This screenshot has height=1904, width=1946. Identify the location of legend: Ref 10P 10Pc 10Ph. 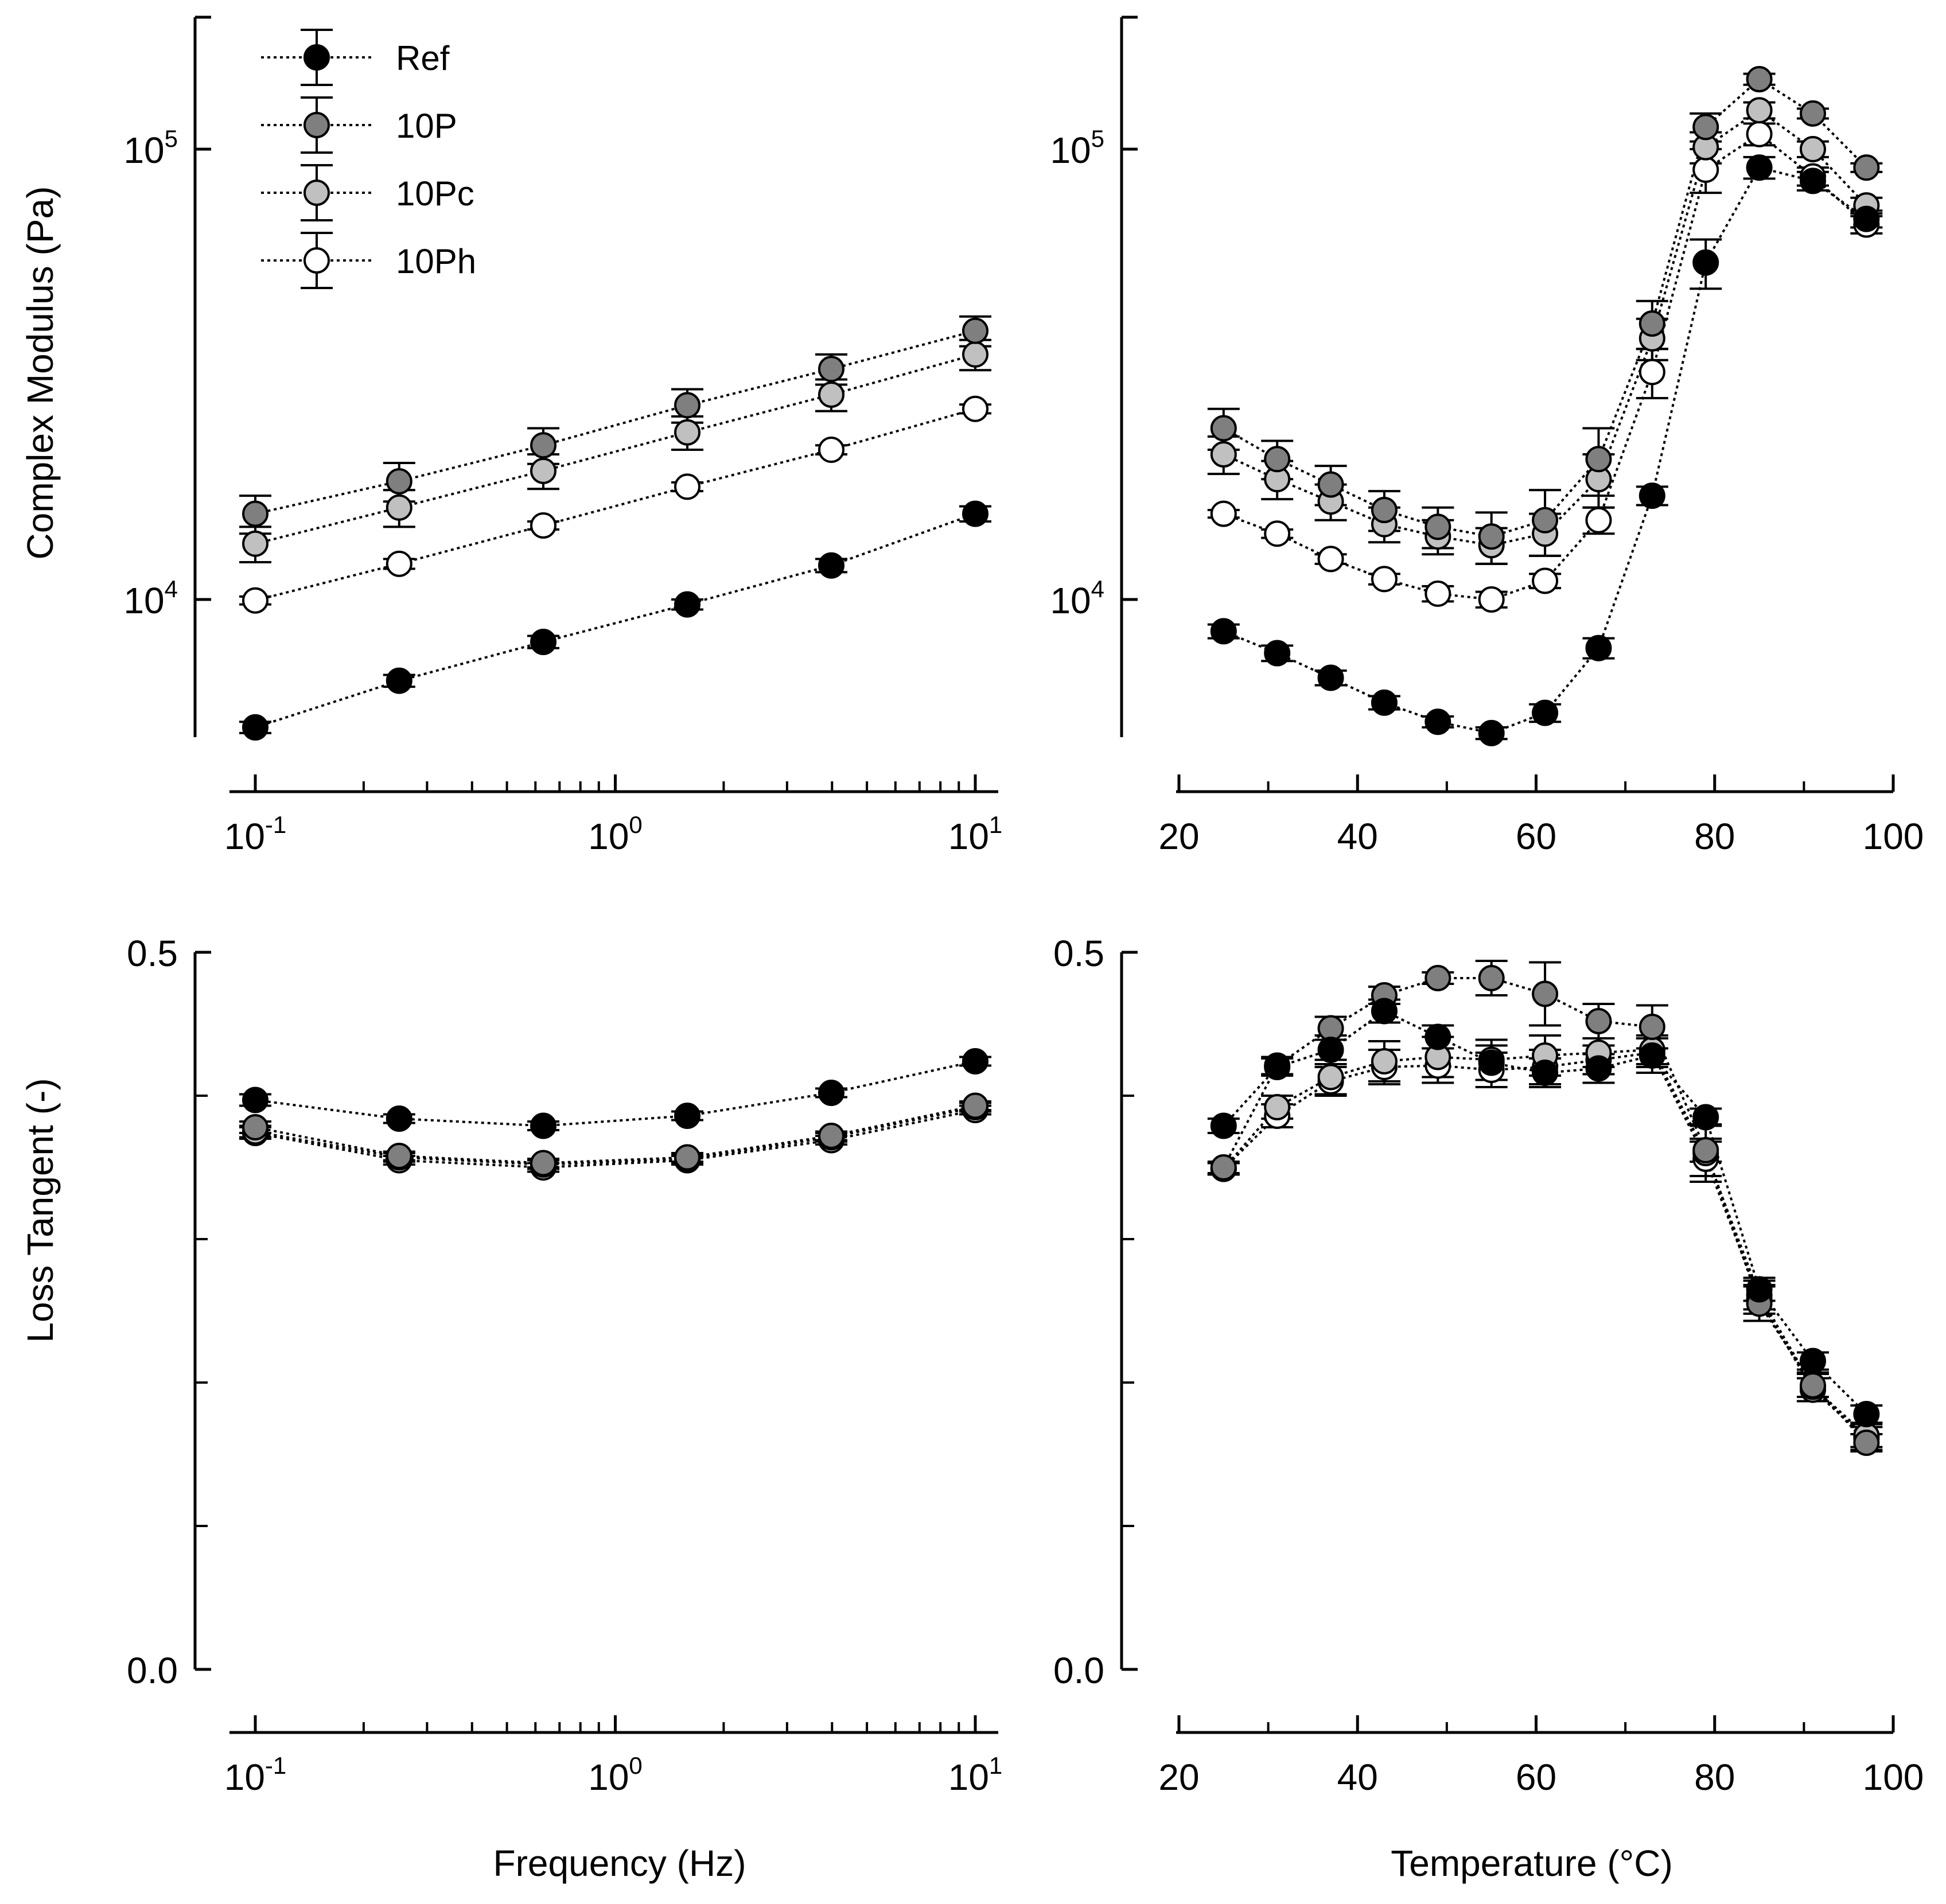
(369, 159).